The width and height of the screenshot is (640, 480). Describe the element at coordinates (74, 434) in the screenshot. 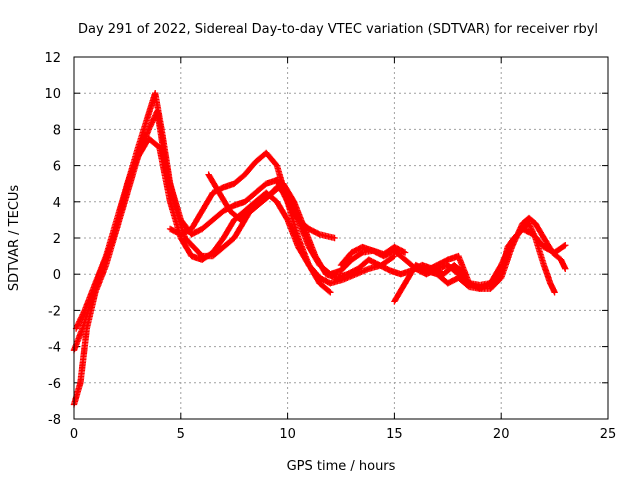

I see `x-tick-label: 0` at that location.